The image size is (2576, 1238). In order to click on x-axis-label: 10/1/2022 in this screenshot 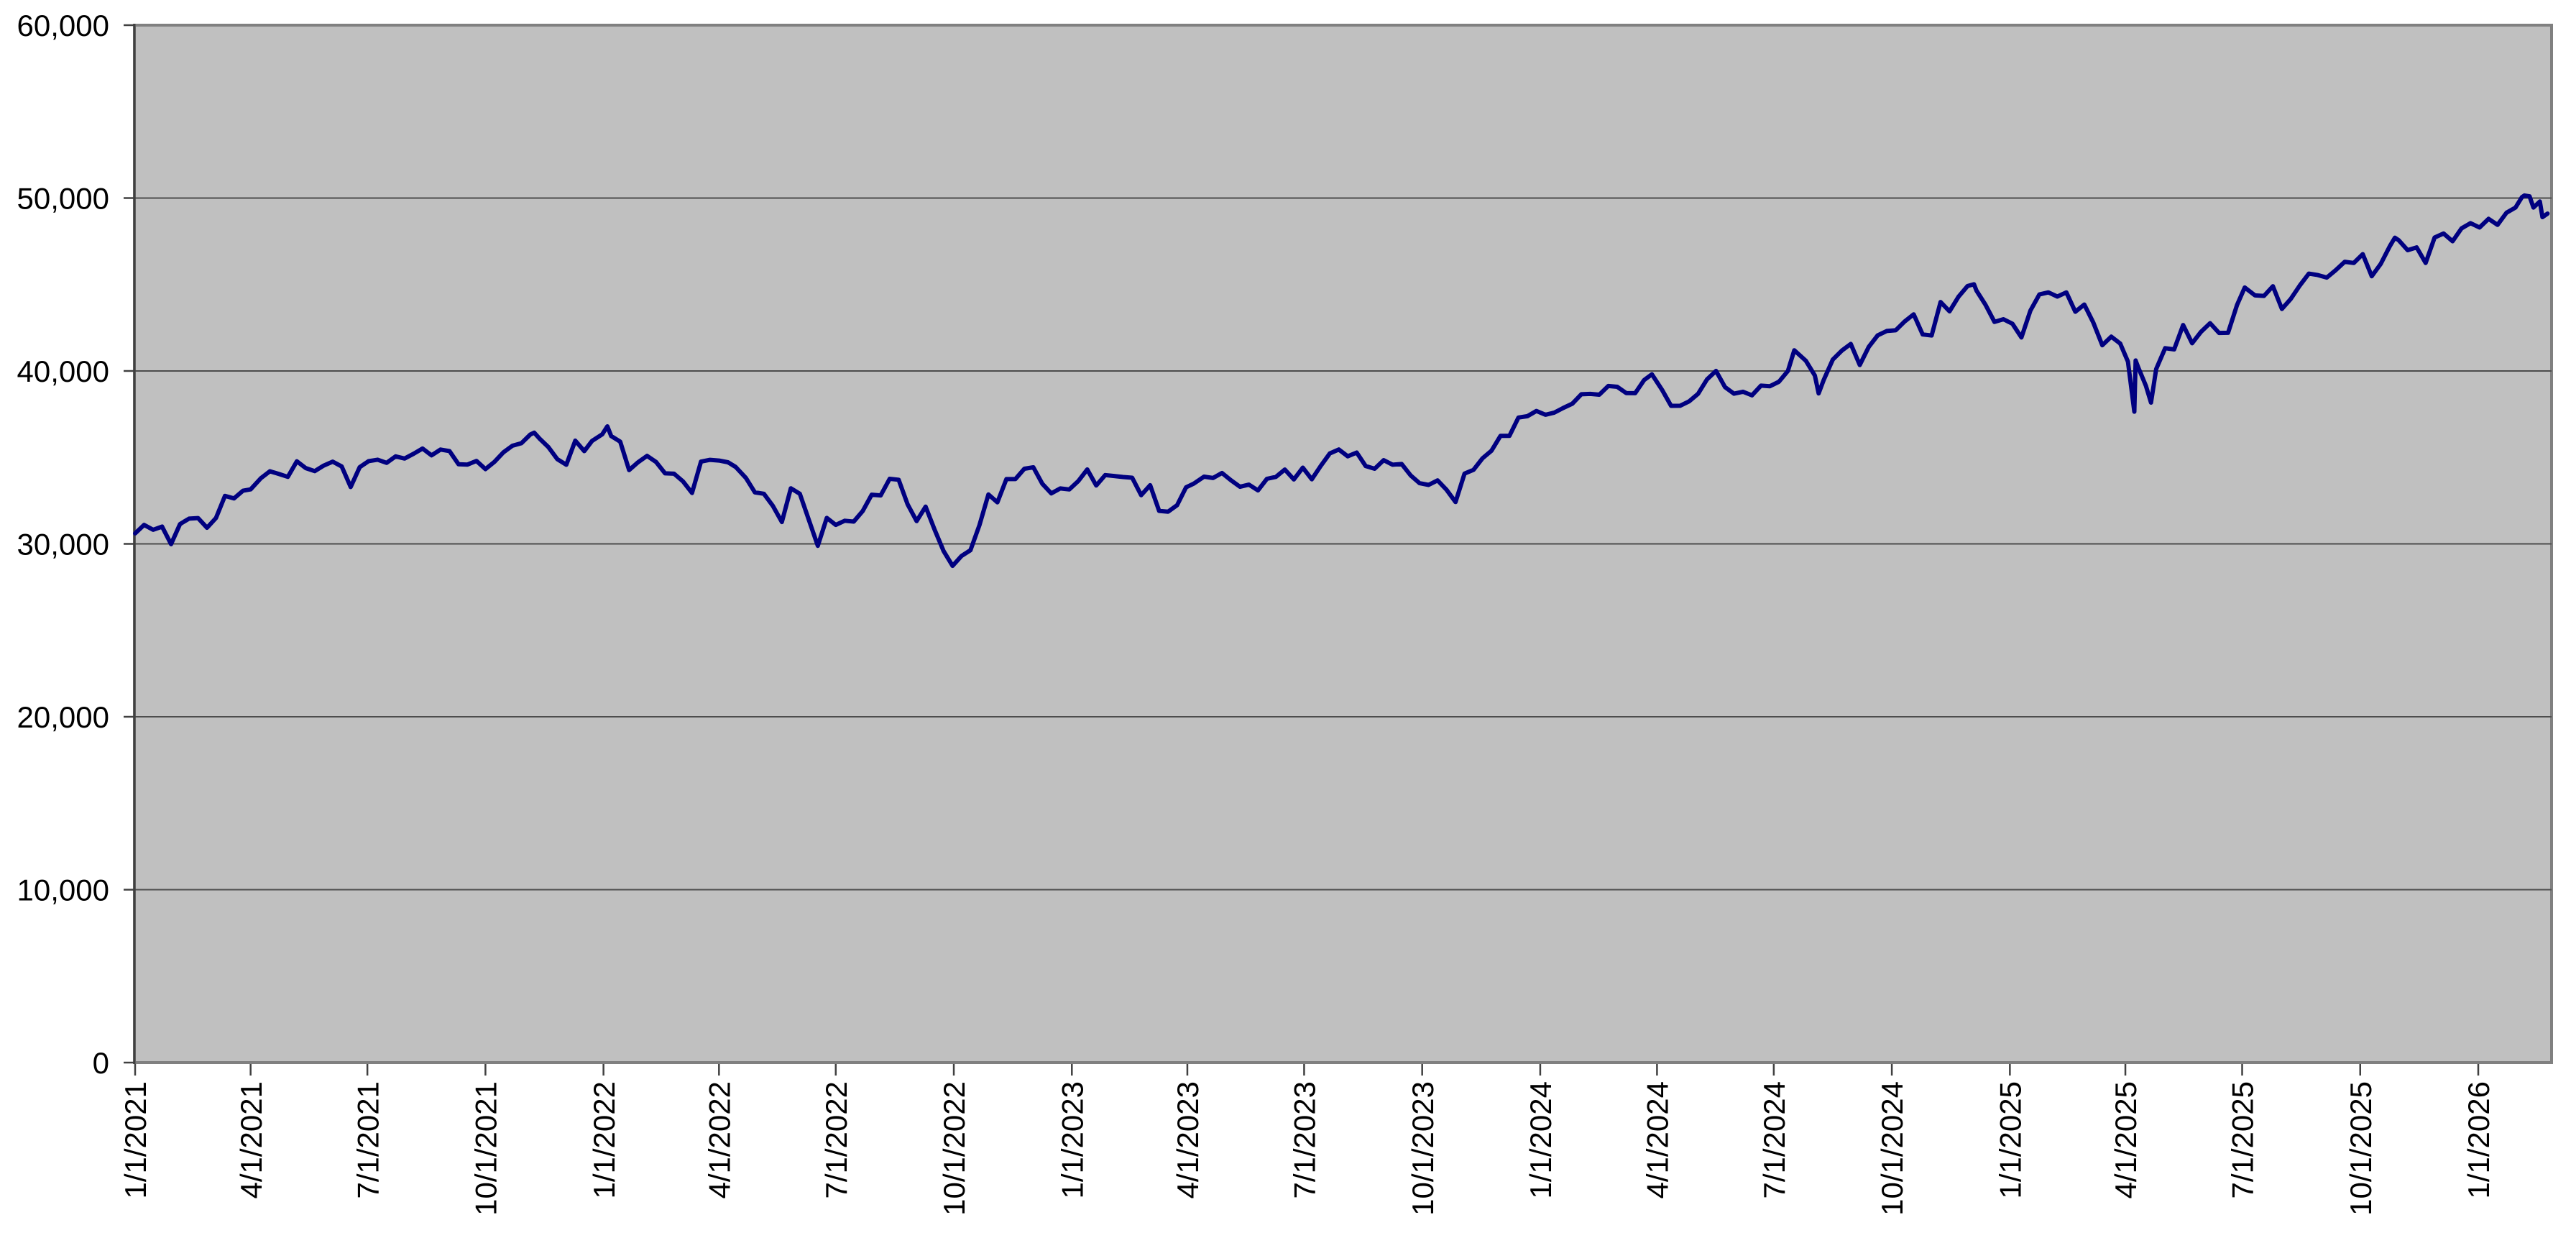, I will do `click(954, 1148)`.